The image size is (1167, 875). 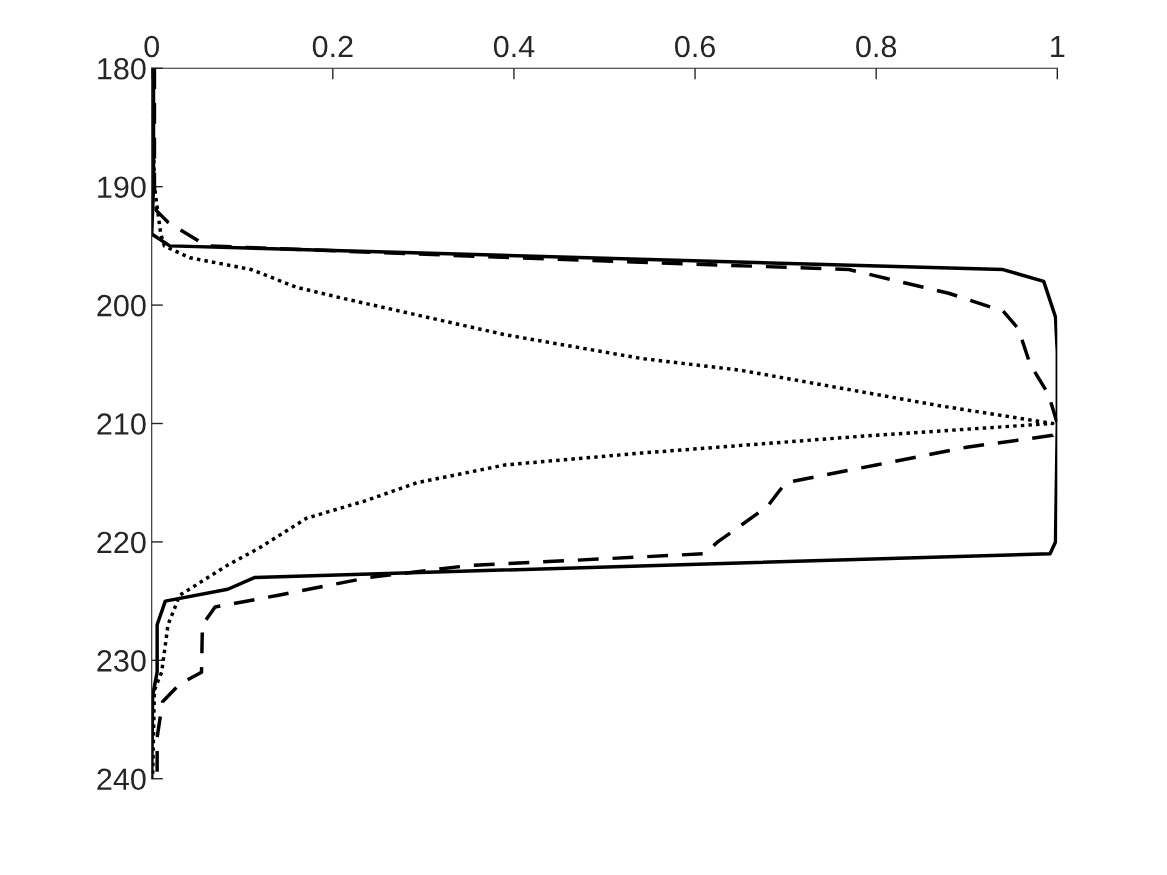 I want to click on y-tick-label: 230, so click(x=121, y=661).